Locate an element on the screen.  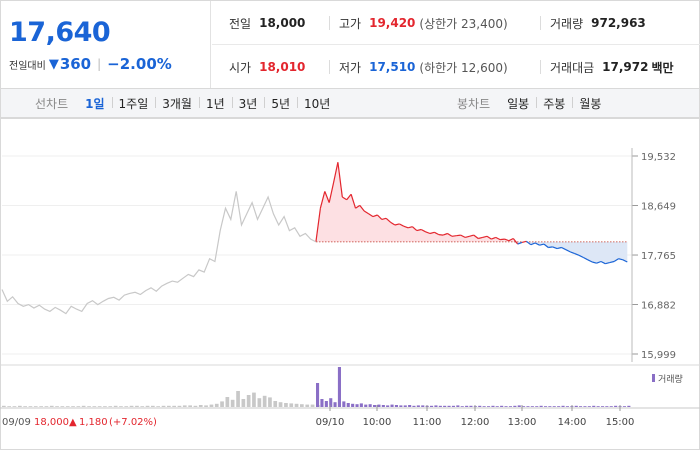
up-fill-area is located at coordinates (472, 202).